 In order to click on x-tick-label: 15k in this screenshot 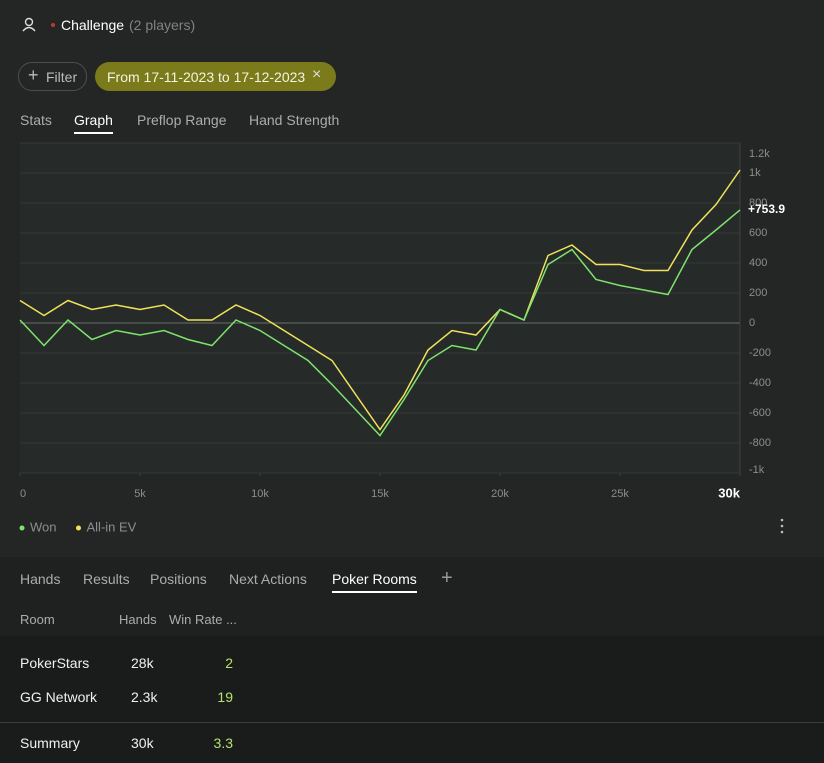, I will do `click(380, 494)`.